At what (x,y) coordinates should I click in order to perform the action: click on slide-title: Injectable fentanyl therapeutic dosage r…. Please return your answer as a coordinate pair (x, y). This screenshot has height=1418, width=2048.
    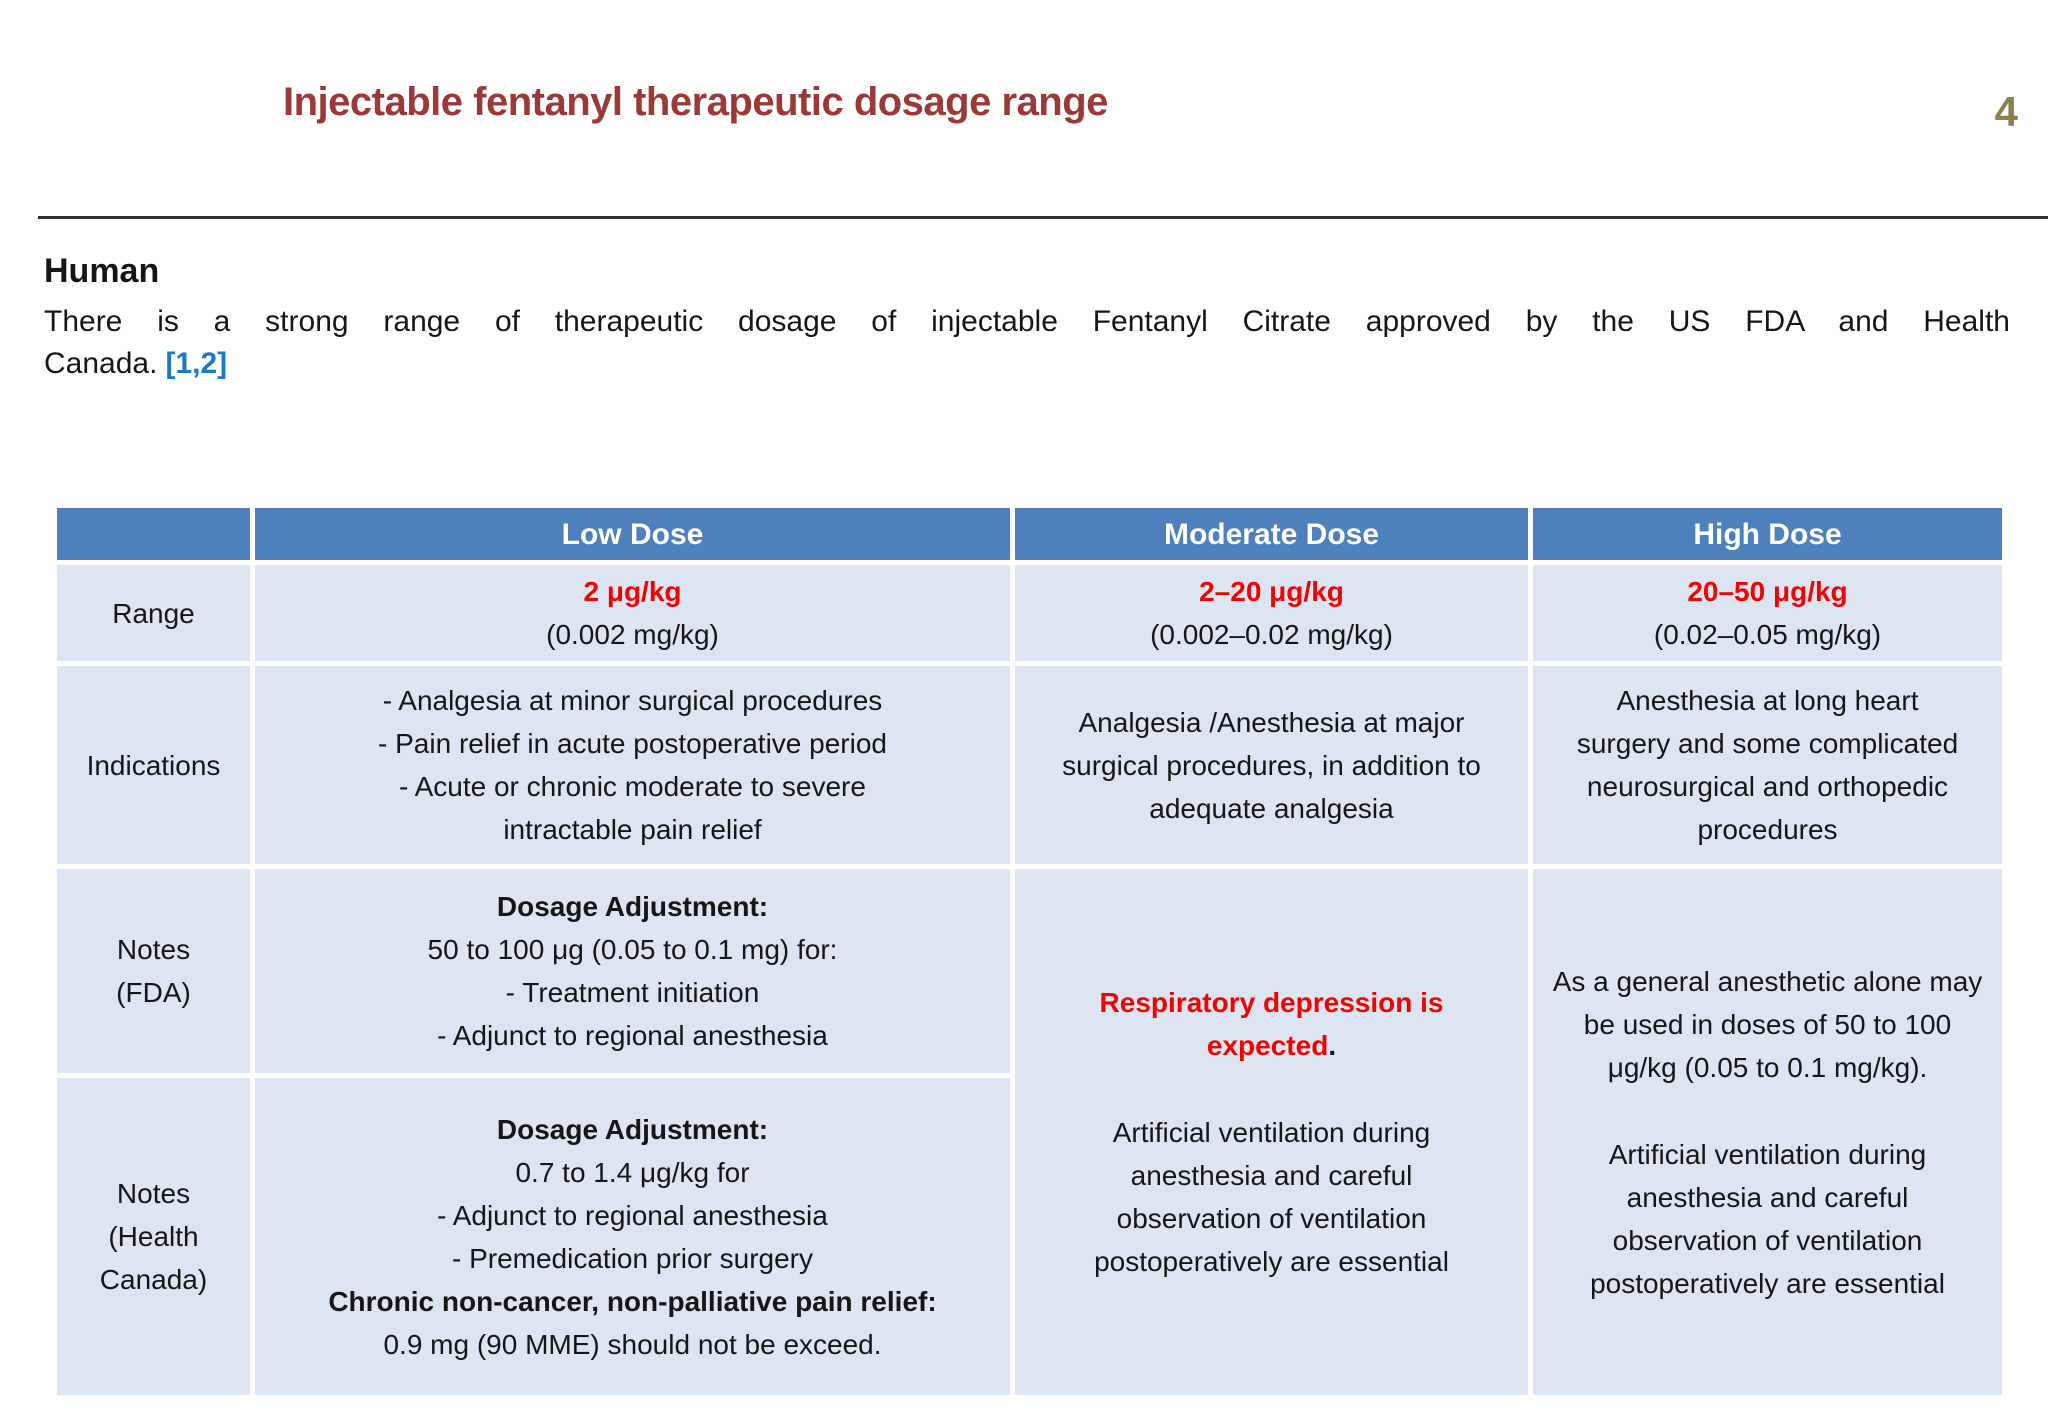
    Looking at the image, I should click on (695, 102).